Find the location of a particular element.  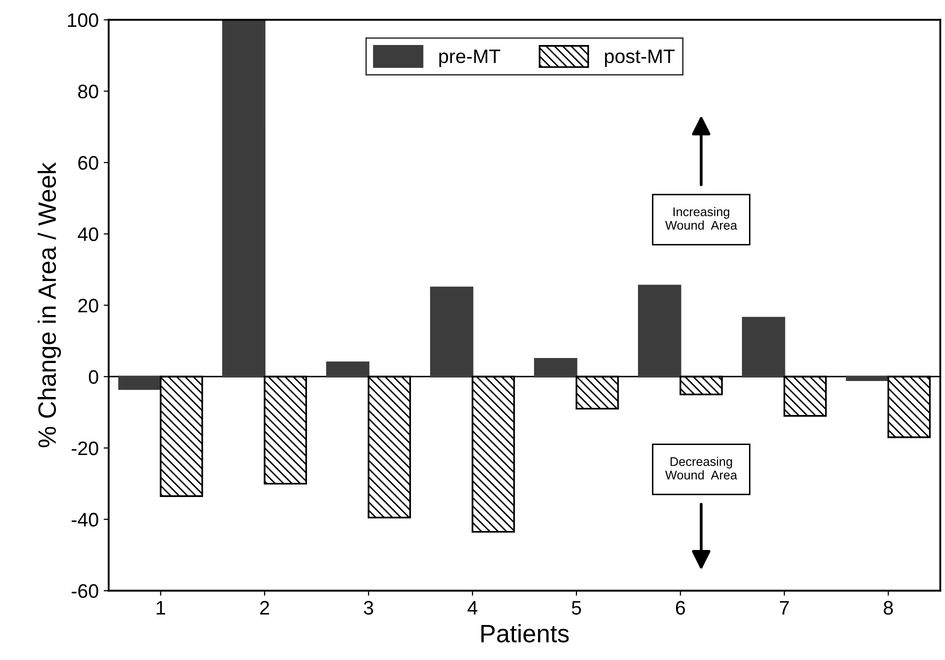

x-tick-label: 4 is located at coordinates (473, 608).